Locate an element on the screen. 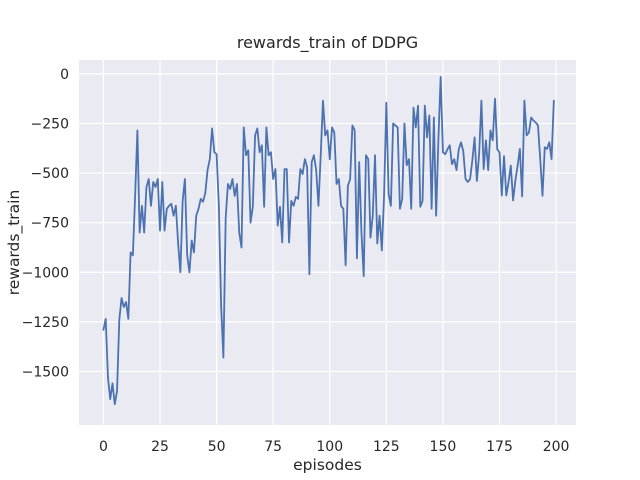  y-tick-label: −1500 is located at coordinates (45, 372).